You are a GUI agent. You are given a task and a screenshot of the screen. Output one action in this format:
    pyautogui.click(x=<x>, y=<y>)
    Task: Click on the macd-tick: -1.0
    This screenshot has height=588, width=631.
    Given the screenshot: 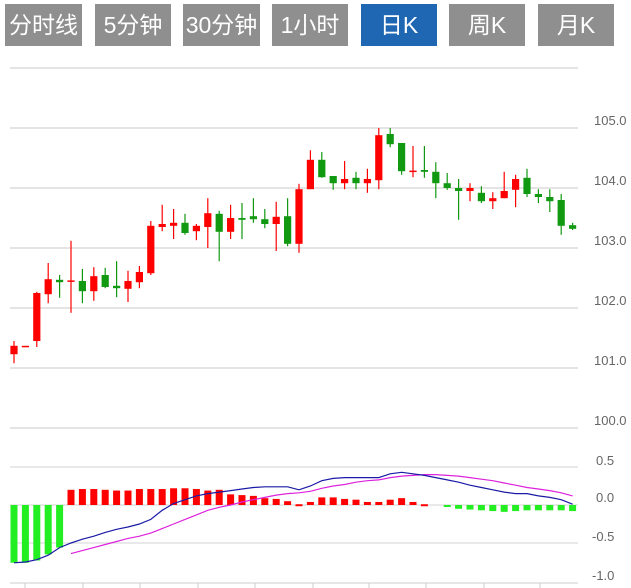 What is the action you would take?
    pyautogui.click(x=603, y=575)
    